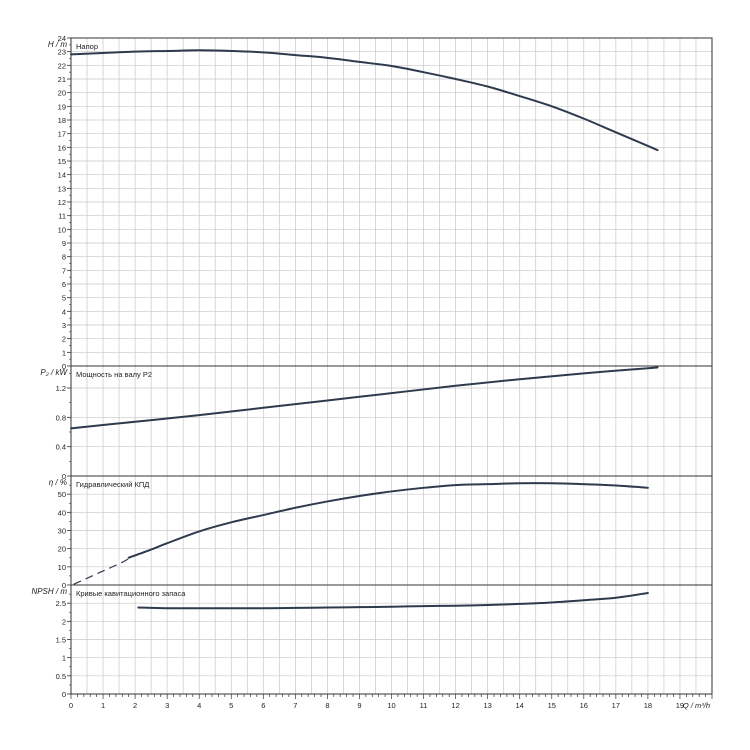 The height and width of the screenshot is (750, 750). What do you see at coordinates (62, 202) in the screenshot?
I see `y-tick-label: 12` at bounding box center [62, 202].